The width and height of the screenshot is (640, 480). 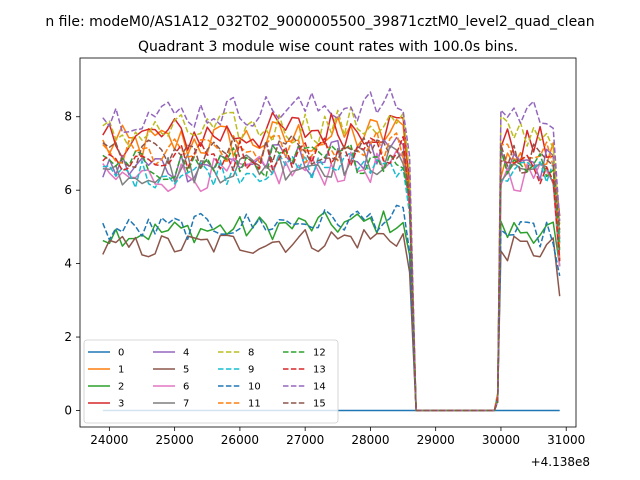 I want to click on legend-label-12: 12, so click(x=319, y=353).